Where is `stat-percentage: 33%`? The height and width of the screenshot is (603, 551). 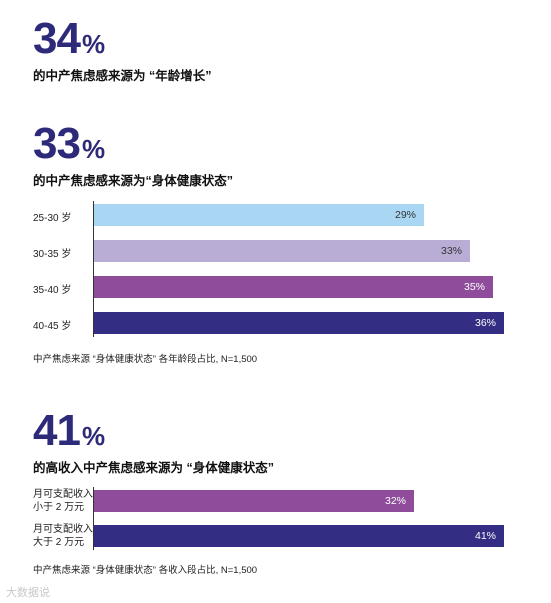 stat-percentage: 33% is located at coordinates (69, 143).